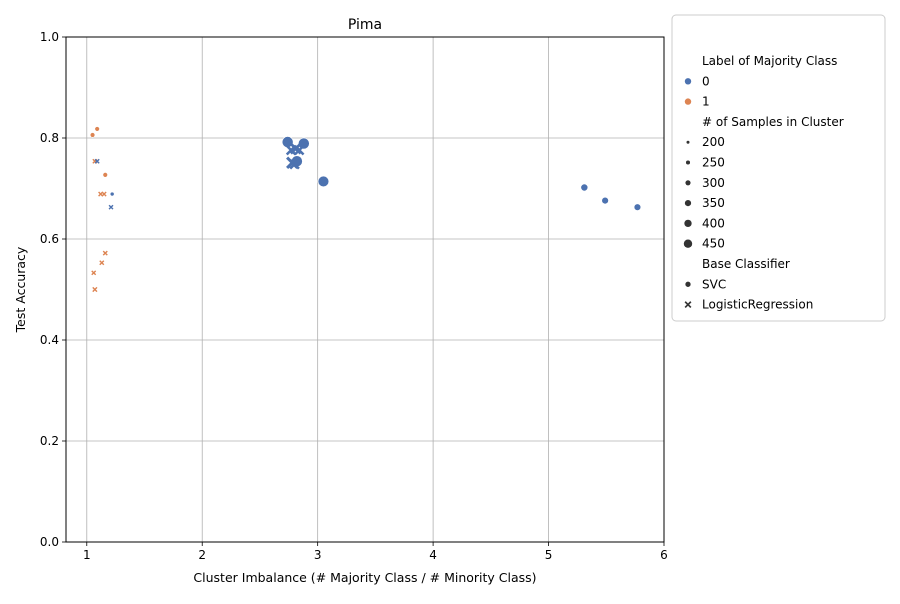 This screenshot has height=604, width=900. I want to click on legend-size-title: # of Samples in Cluster, so click(773, 122).